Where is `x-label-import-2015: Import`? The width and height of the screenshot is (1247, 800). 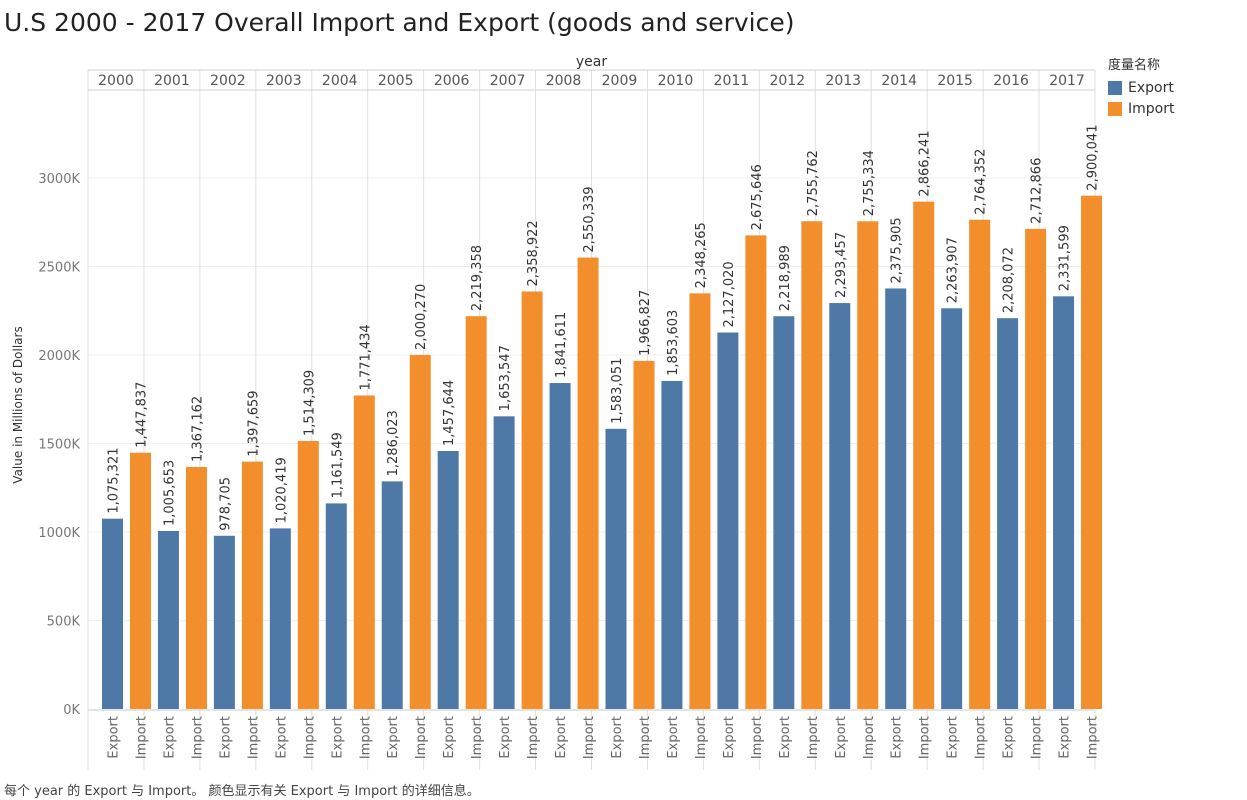
x-label-import-2015: Import is located at coordinates (981, 737).